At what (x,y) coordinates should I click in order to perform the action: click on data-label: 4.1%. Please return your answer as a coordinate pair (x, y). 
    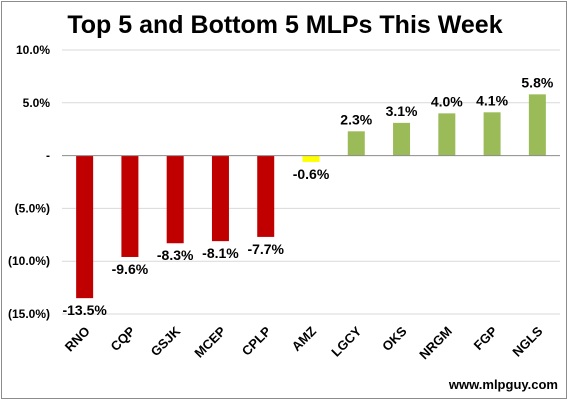
    Looking at the image, I should click on (492, 100).